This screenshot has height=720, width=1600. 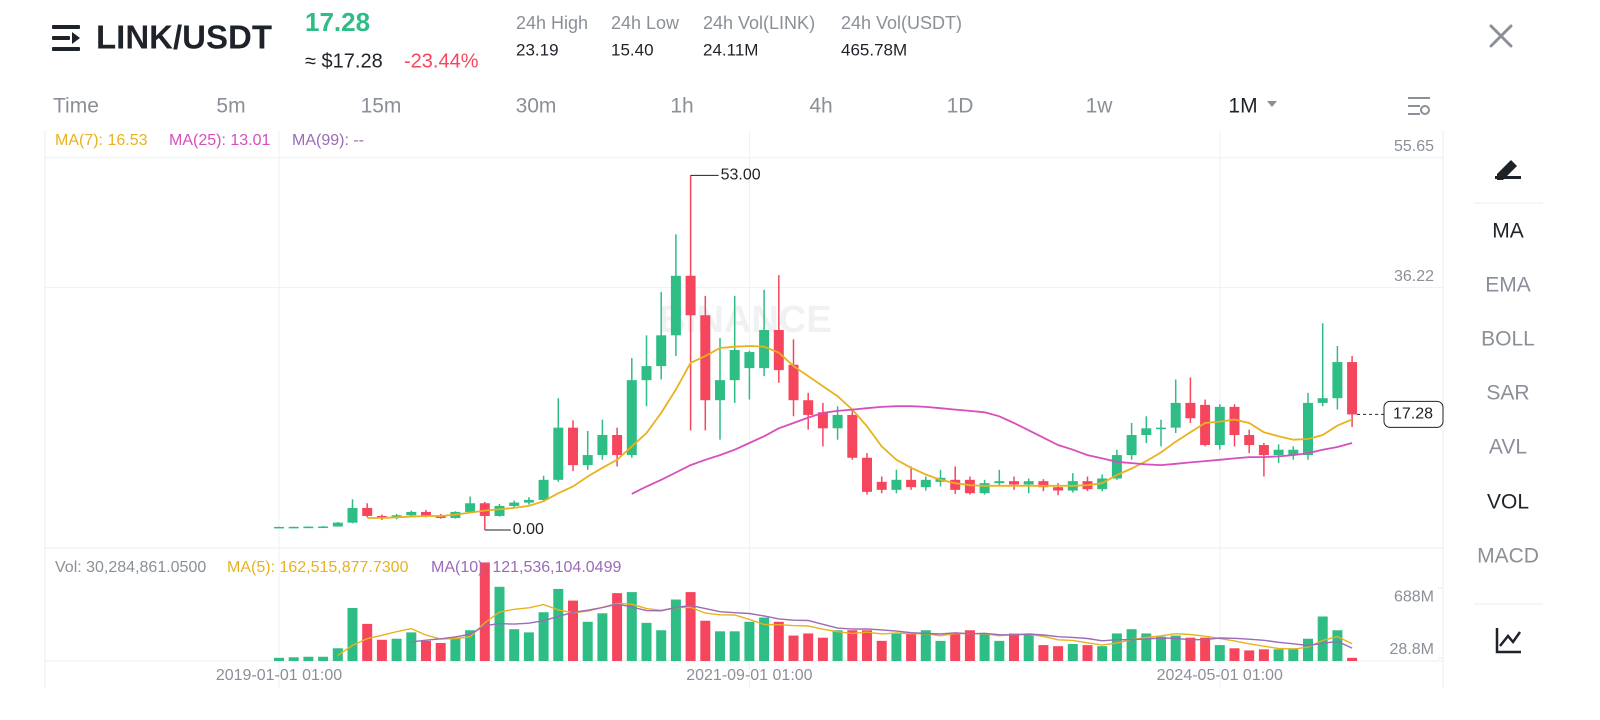 I want to click on interval-tab: 1w, so click(x=1100, y=106).